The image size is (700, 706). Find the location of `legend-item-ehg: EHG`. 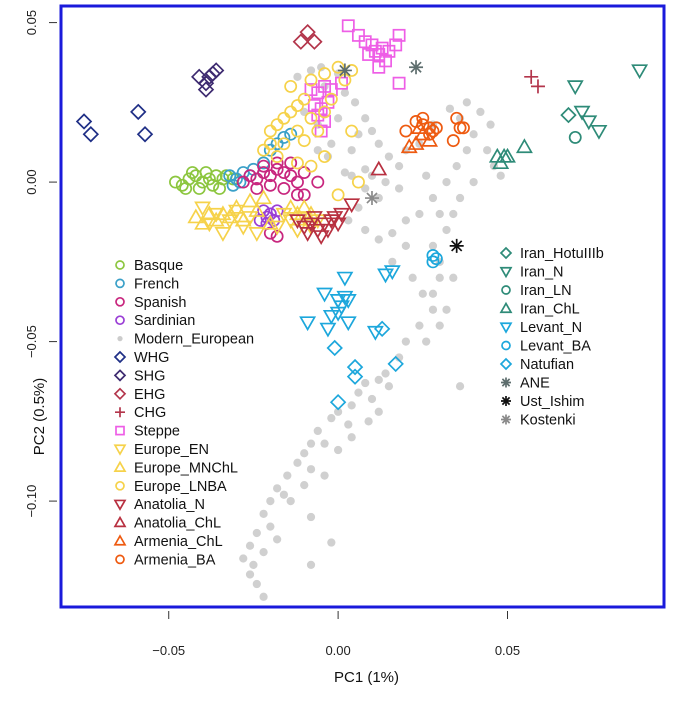

legend-item-ehg: EHG is located at coordinates (139, 395).